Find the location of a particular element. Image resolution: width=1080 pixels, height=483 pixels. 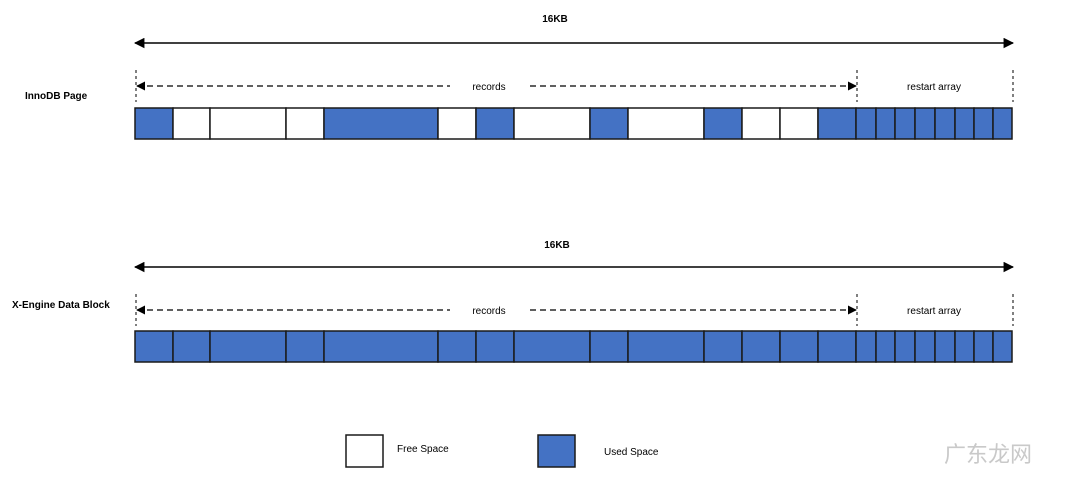

watermark: 广东龙网 is located at coordinates (988, 455).